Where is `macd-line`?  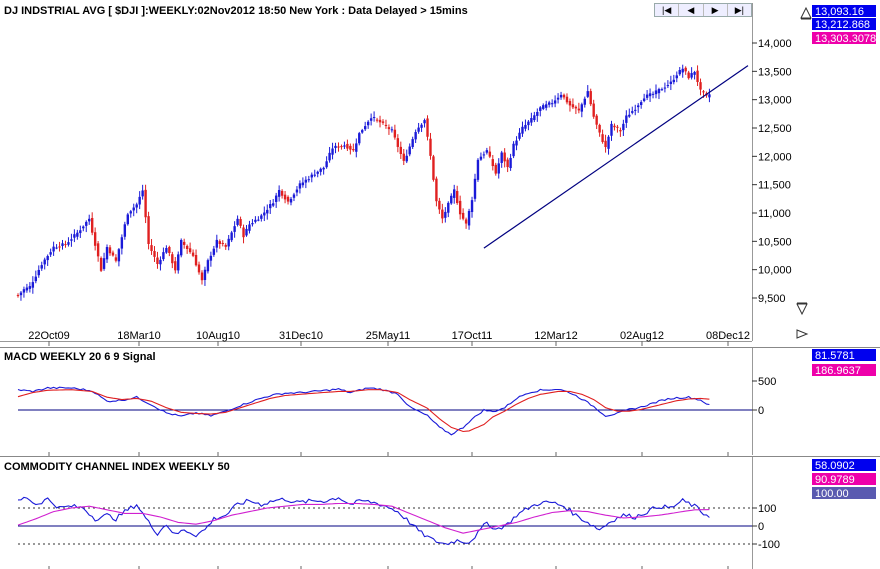
macd-line is located at coordinates (363, 411).